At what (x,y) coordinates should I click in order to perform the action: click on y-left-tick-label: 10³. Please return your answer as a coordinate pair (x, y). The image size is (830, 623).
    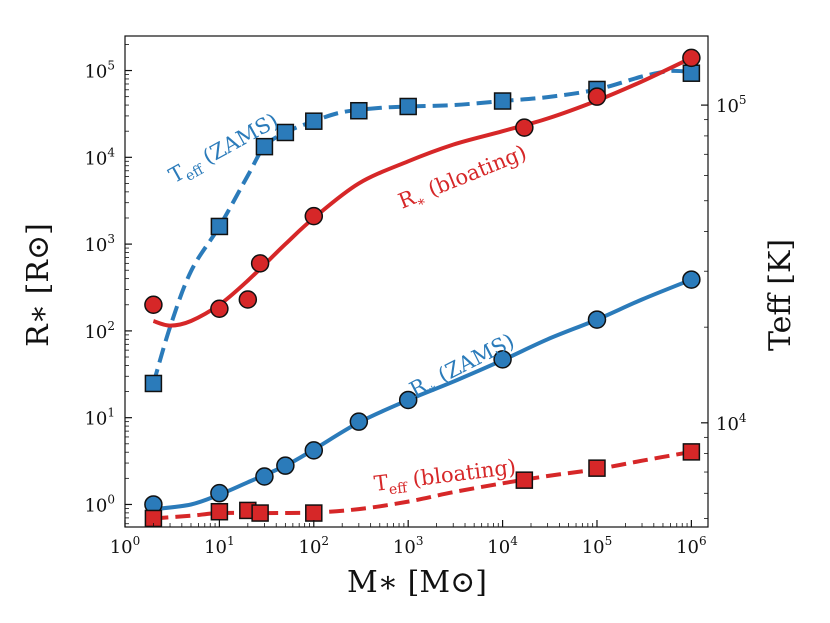
    Looking at the image, I should click on (99, 244).